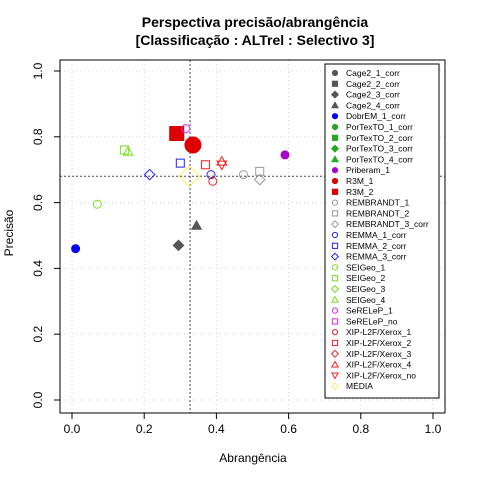 The image size is (480, 480). What do you see at coordinates (433, 429) in the screenshot?
I see `x-tick-label: 1.0` at bounding box center [433, 429].